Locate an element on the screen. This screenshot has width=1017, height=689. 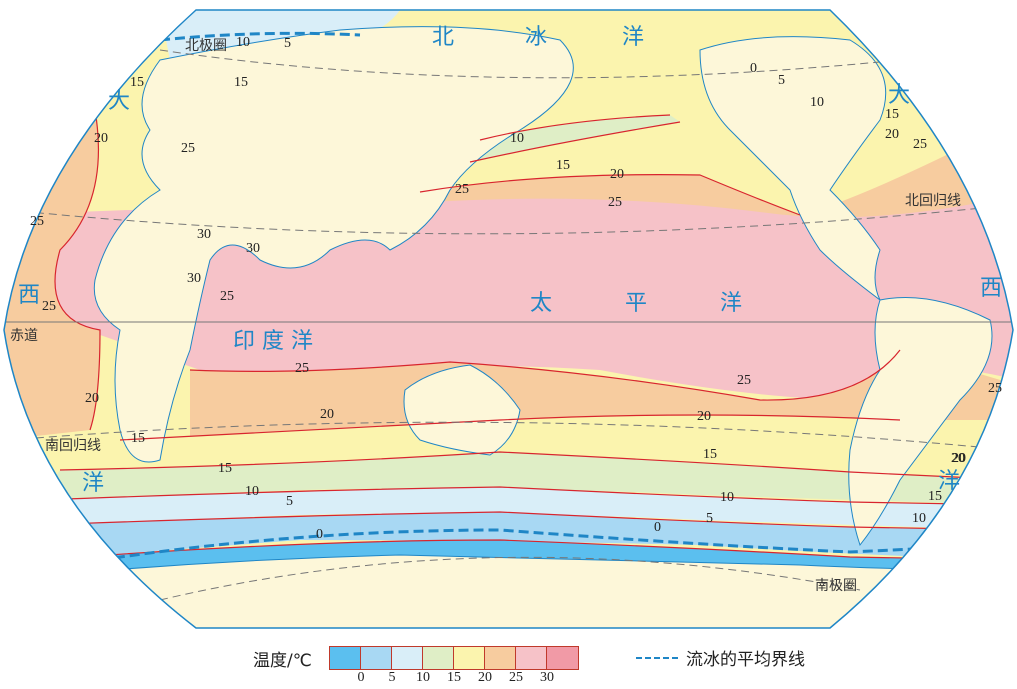
arctic-ocean-char-3: 洋 is located at coordinates (633, 37).